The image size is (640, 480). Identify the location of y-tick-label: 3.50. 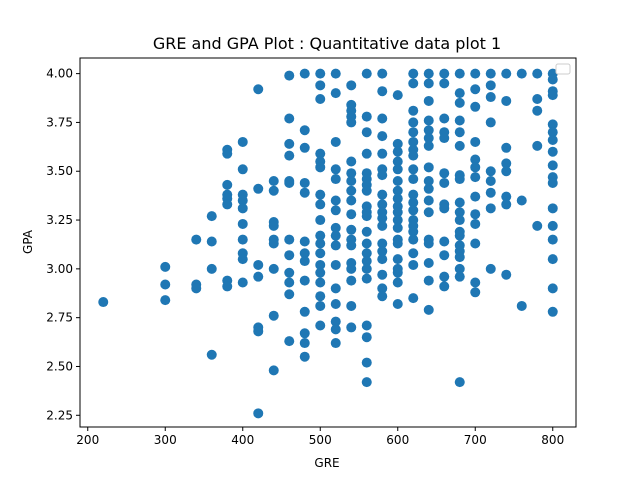
(59, 171).